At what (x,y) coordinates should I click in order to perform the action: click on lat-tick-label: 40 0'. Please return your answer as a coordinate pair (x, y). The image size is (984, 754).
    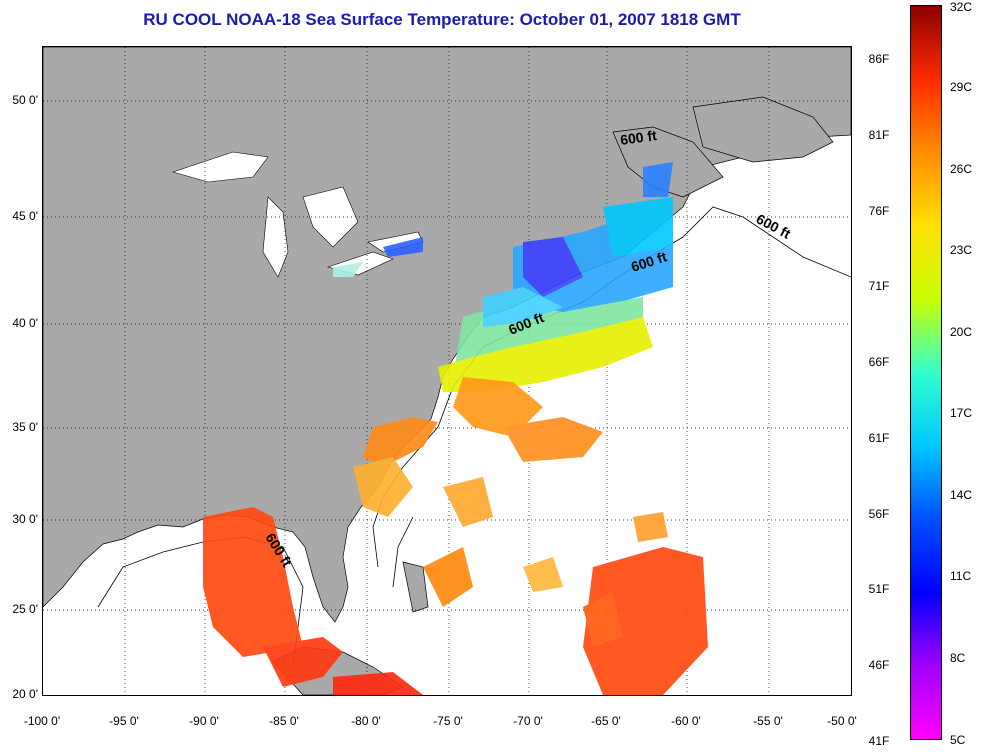
    Looking at the image, I should click on (25, 323).